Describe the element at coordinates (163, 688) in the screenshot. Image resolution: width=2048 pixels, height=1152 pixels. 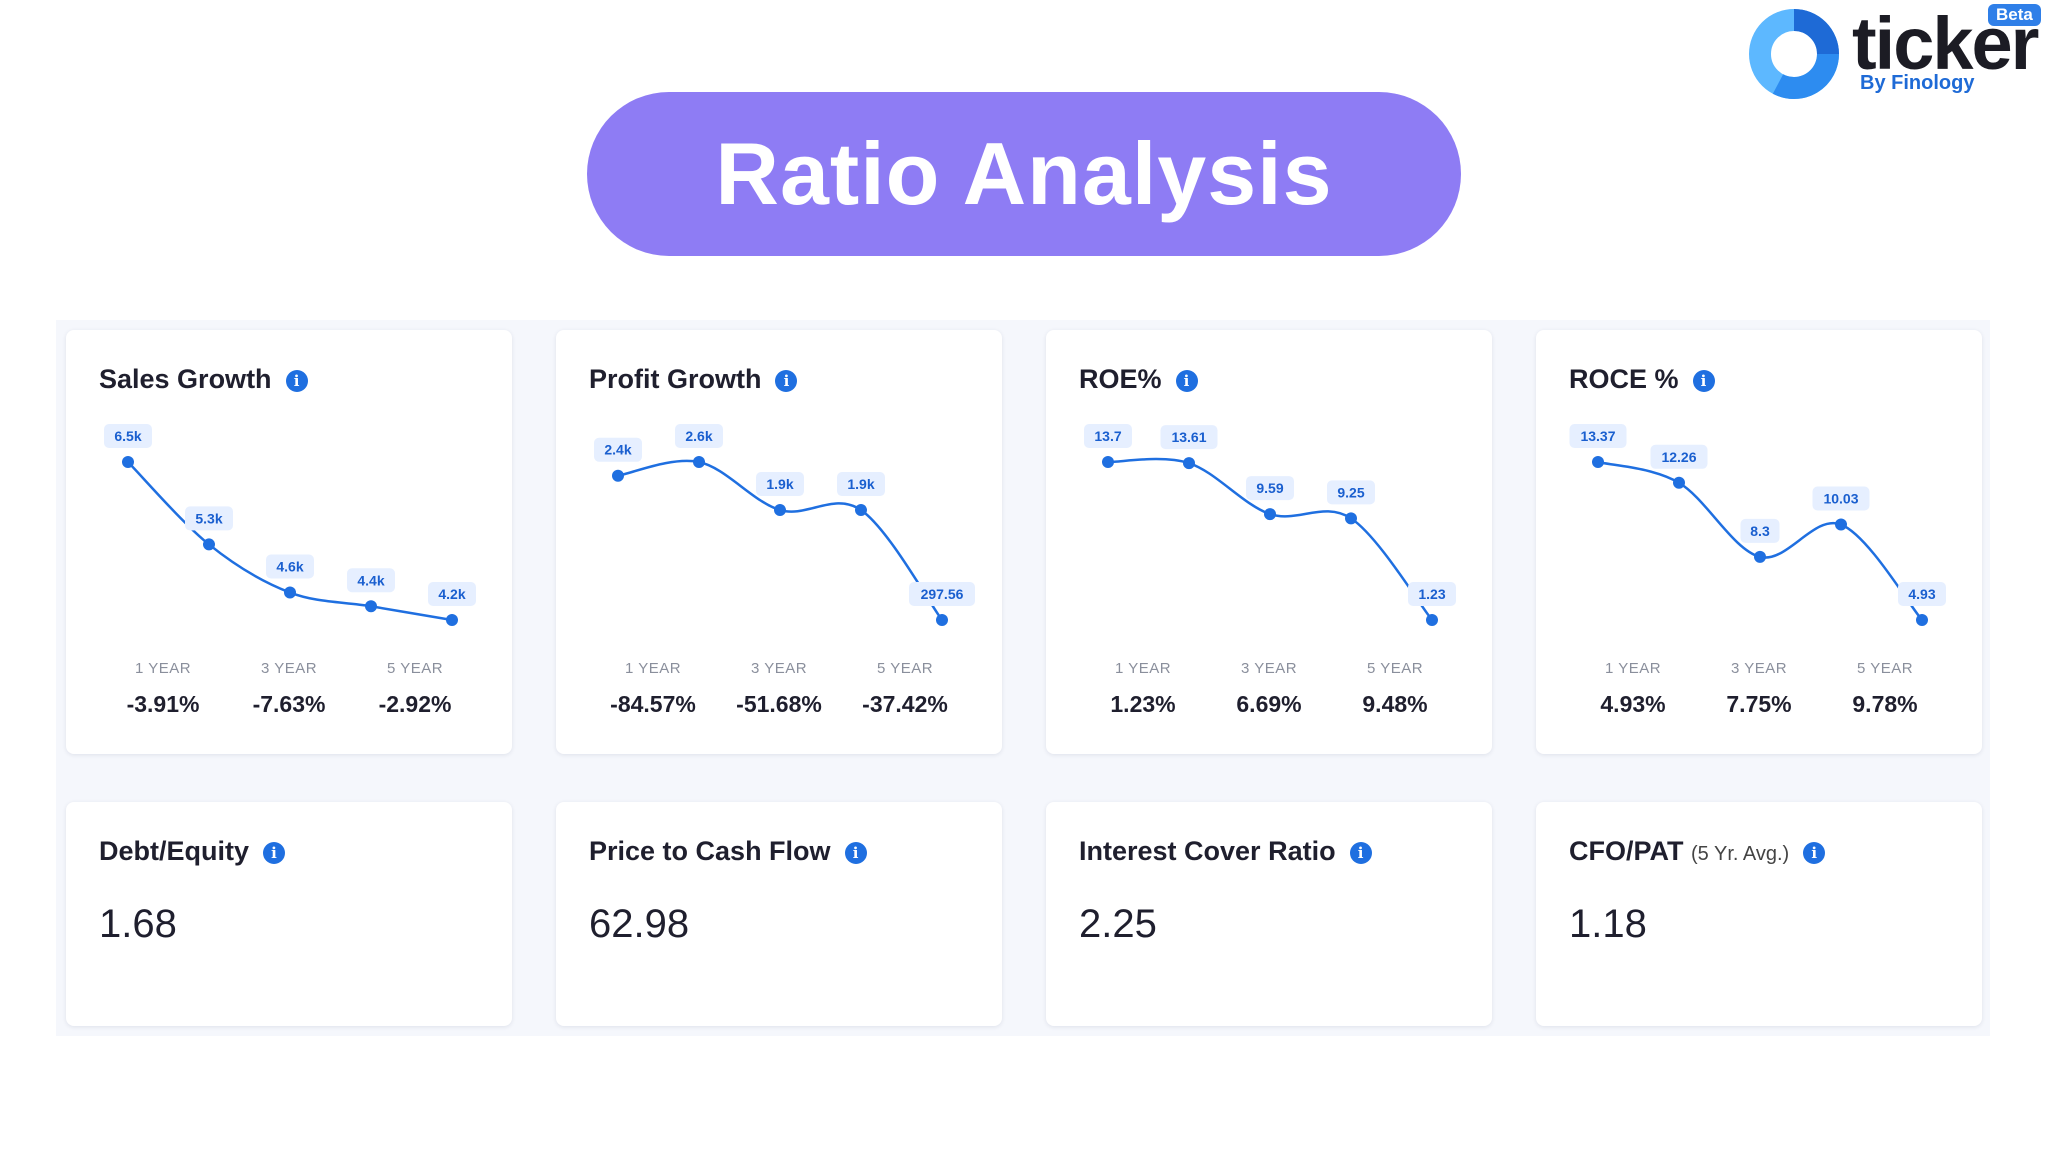
I see `period-1y: 1 YEAR -3.91%` at that location.